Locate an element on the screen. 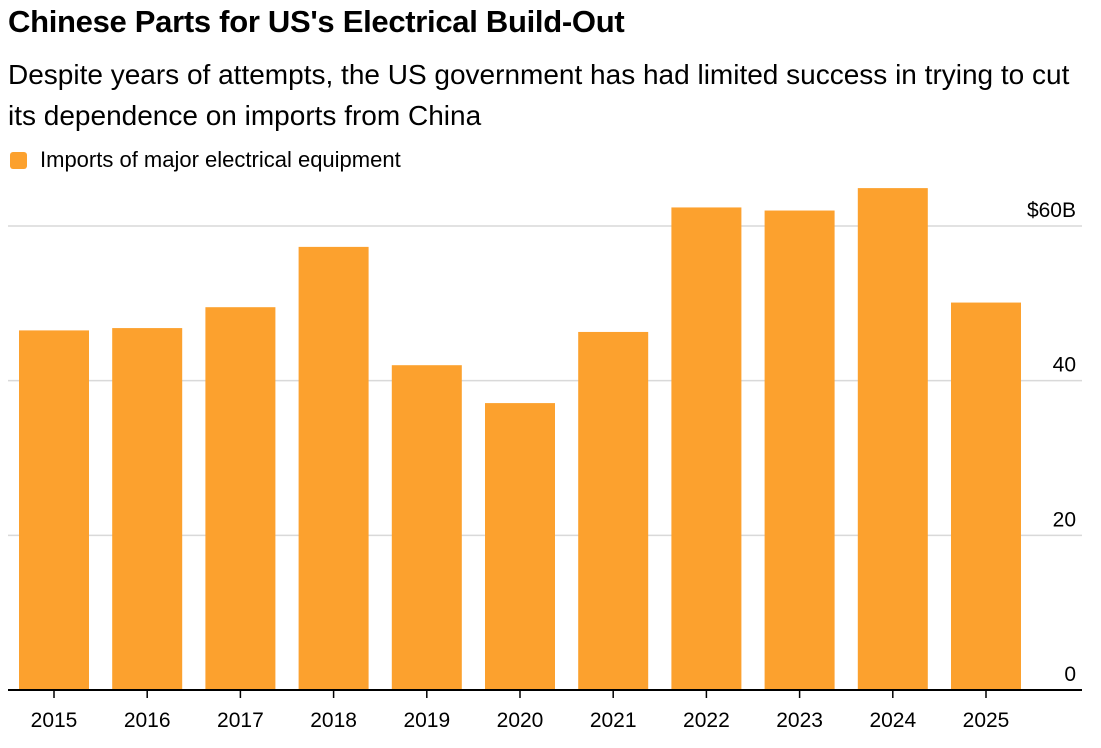  legend: Imports of major electrical equipment is located at coordinates (205, 160).